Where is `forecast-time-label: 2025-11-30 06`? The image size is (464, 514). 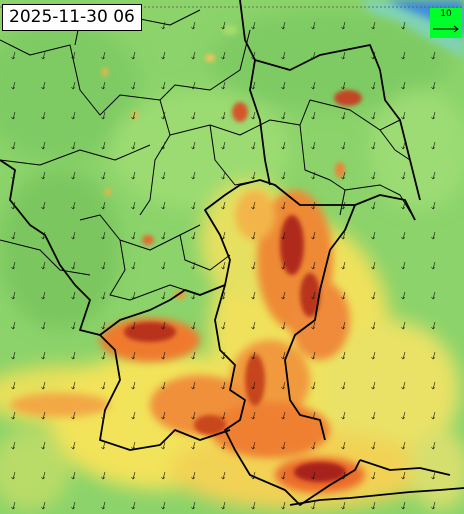 forecast-time-label: 2025-11-30 06 is located at coordinates (72, 17).